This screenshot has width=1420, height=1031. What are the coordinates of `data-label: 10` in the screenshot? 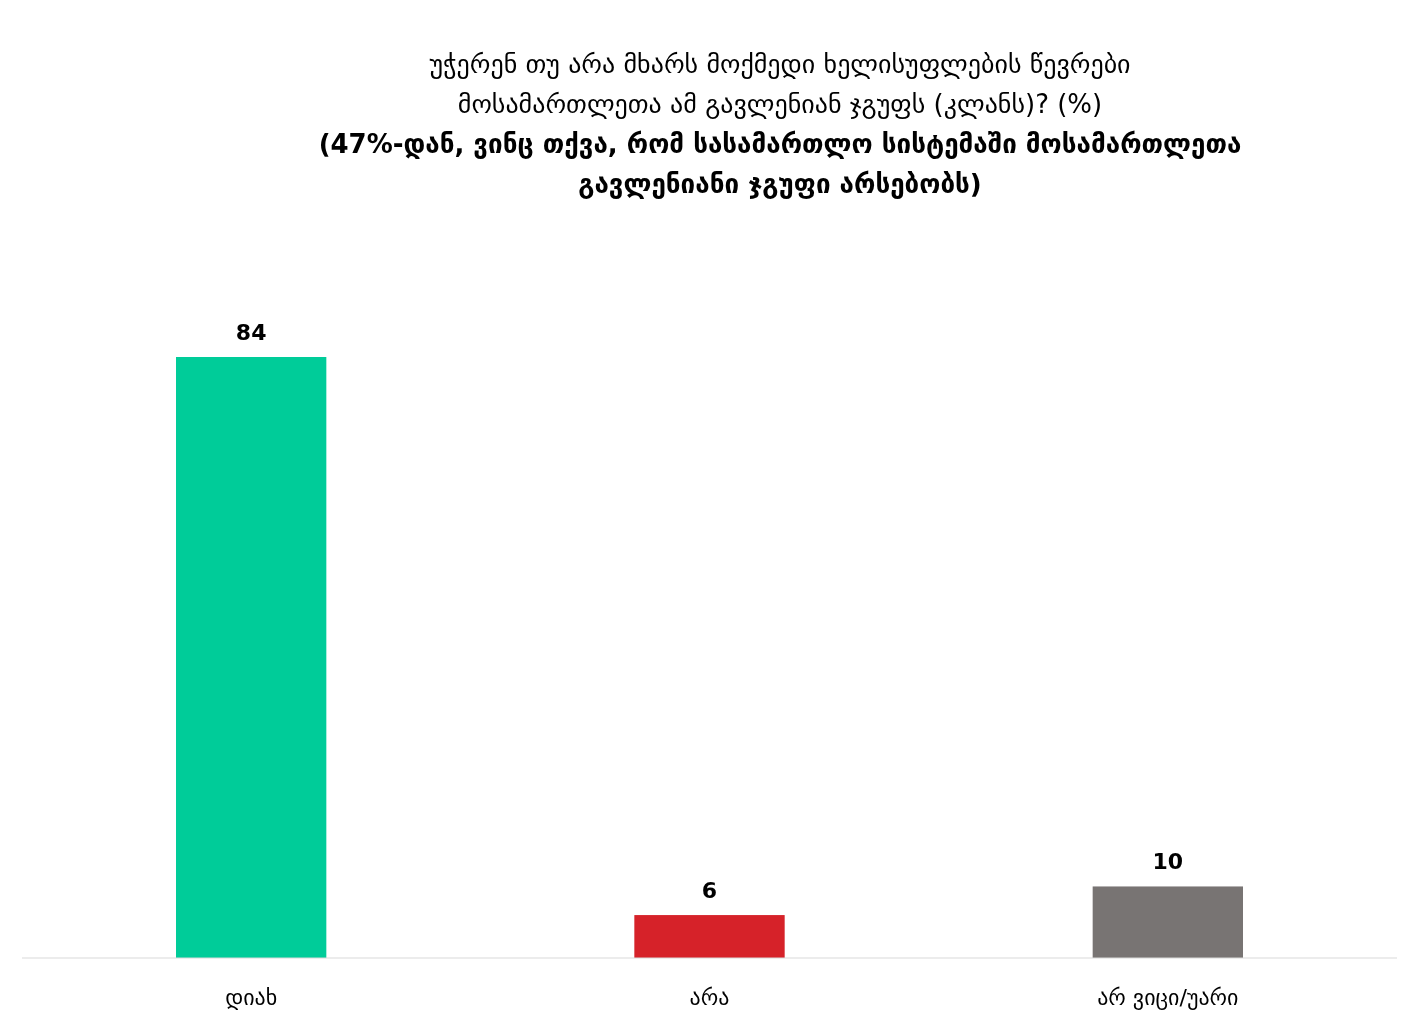 It's located at (1168, 862).